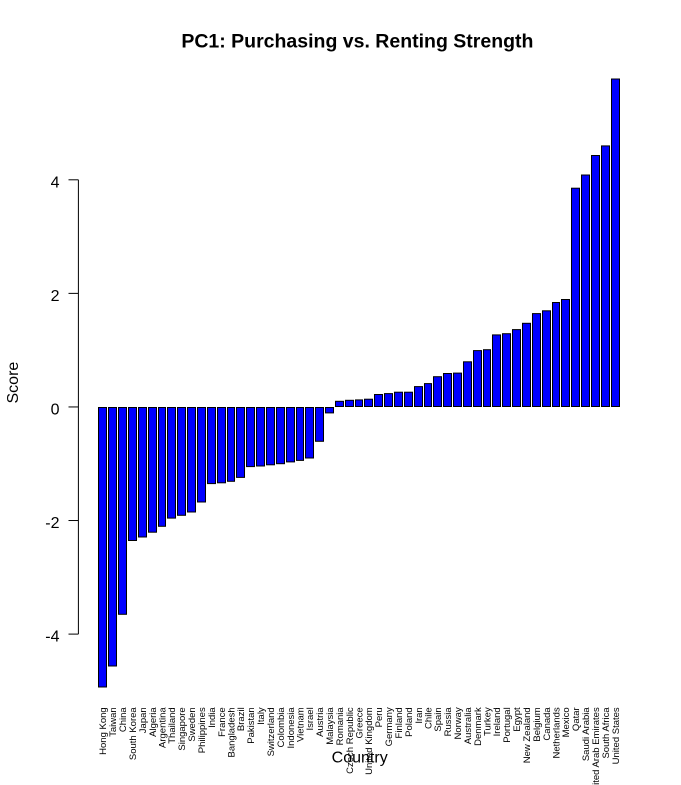 The image size is (681, 785). Describe the element at coordinates (448, 722) in the screenshot. I see `svg-text: Russia` at that location.